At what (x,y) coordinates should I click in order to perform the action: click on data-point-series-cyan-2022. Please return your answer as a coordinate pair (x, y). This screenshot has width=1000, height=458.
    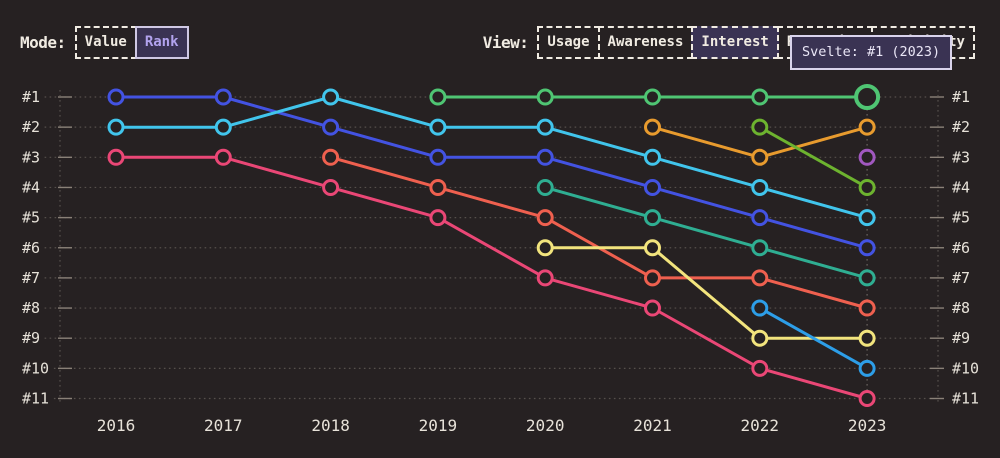
    Looking at the image, I should click on (760, 187).